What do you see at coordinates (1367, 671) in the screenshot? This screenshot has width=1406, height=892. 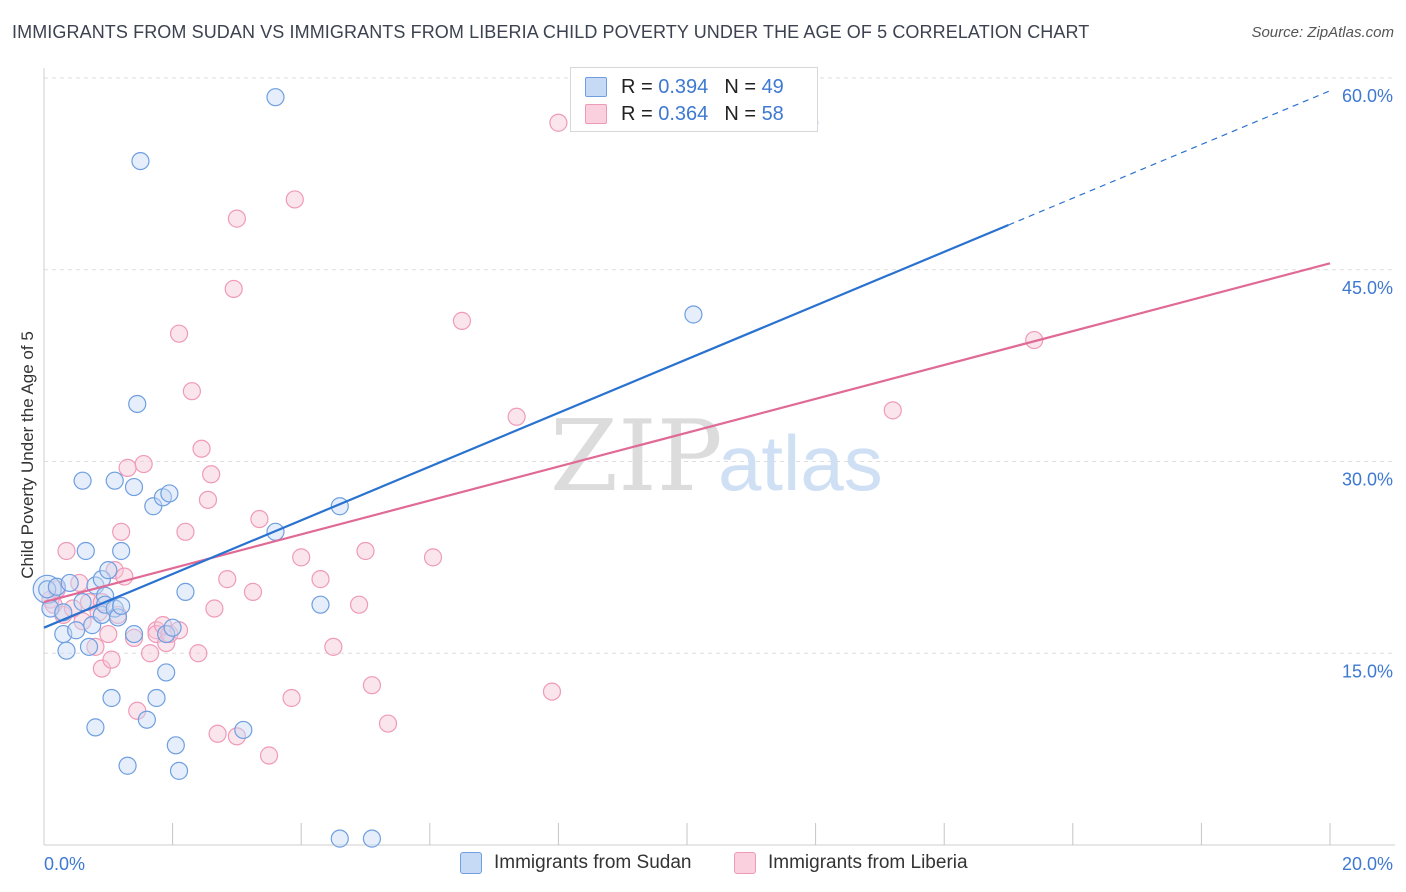 I see `y-tick-label: 15.0%` at bounding box center [1367, 671].